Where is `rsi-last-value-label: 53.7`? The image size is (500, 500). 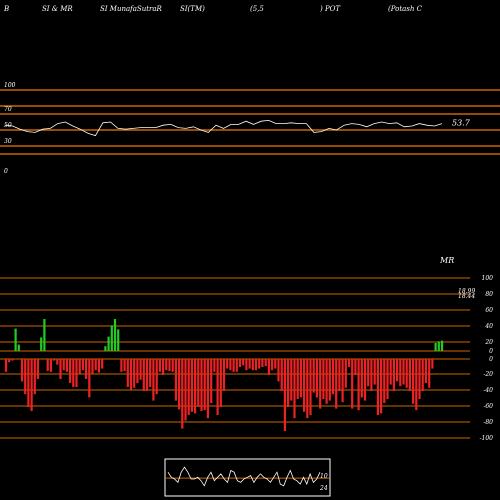 rsi-last-value-label: 53.7 is located at coordinates (461, 123).